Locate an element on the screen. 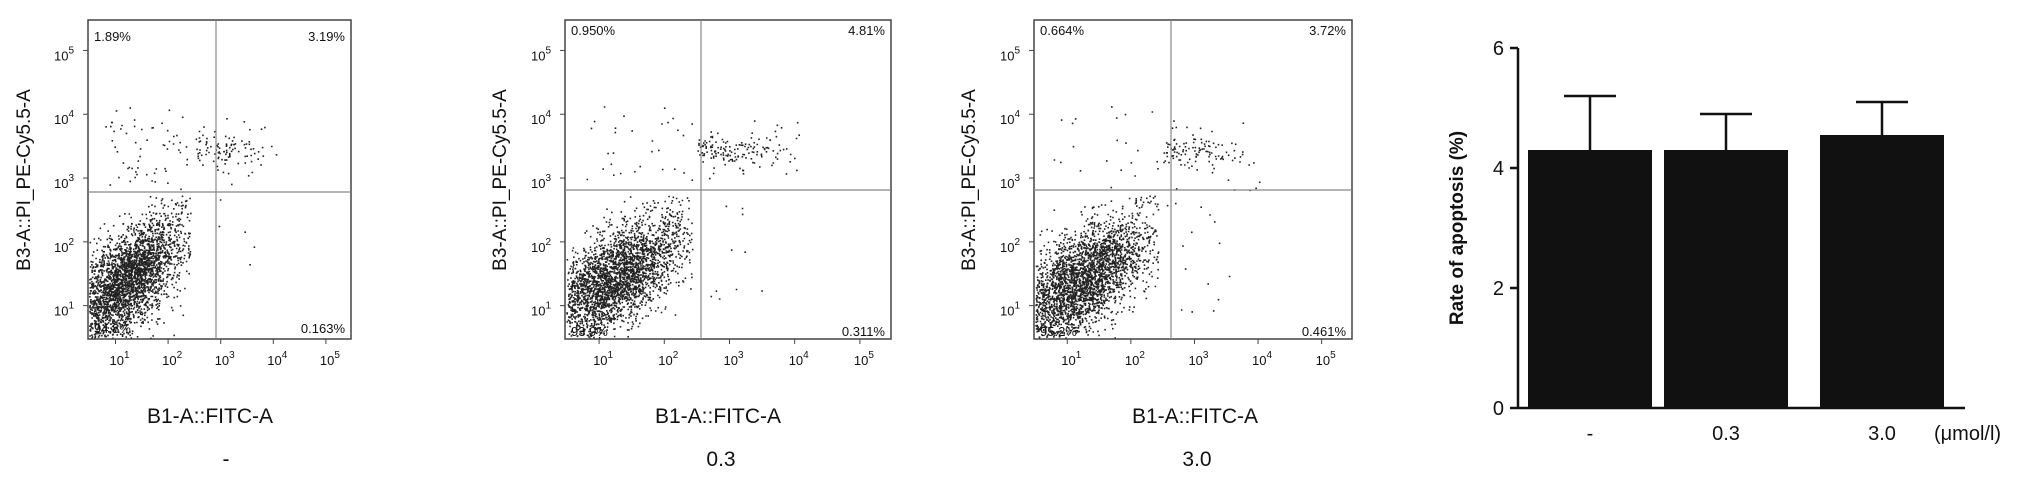 This screenshot has width=2031, height=484. panel-2-events is located at coordinates (683, 223).